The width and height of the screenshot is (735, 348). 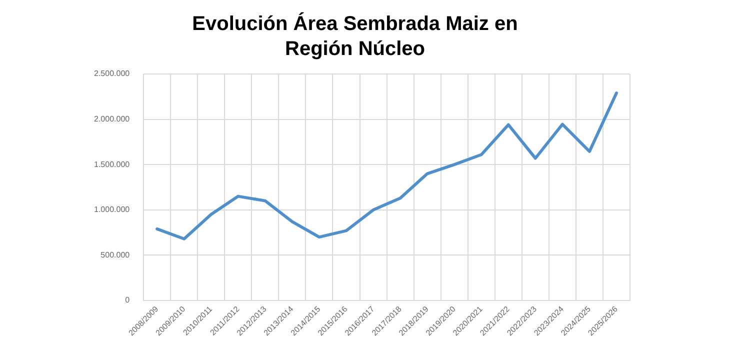 What do you see at coordinates (127, 300) in the screenshot?
I see `y-tick-label: 0` at bounding box center [127, 300].